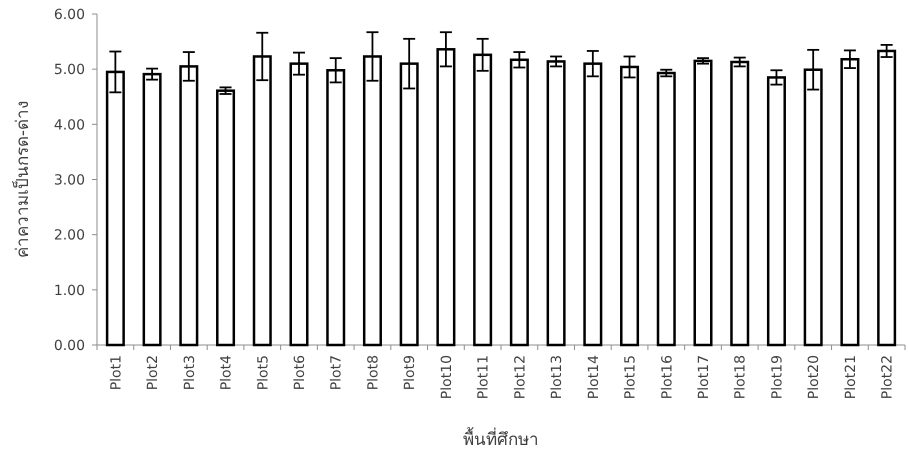 This screenshot has width=909, height=458. I want to click on x-tick-label: Plot14, so click(594, 377).